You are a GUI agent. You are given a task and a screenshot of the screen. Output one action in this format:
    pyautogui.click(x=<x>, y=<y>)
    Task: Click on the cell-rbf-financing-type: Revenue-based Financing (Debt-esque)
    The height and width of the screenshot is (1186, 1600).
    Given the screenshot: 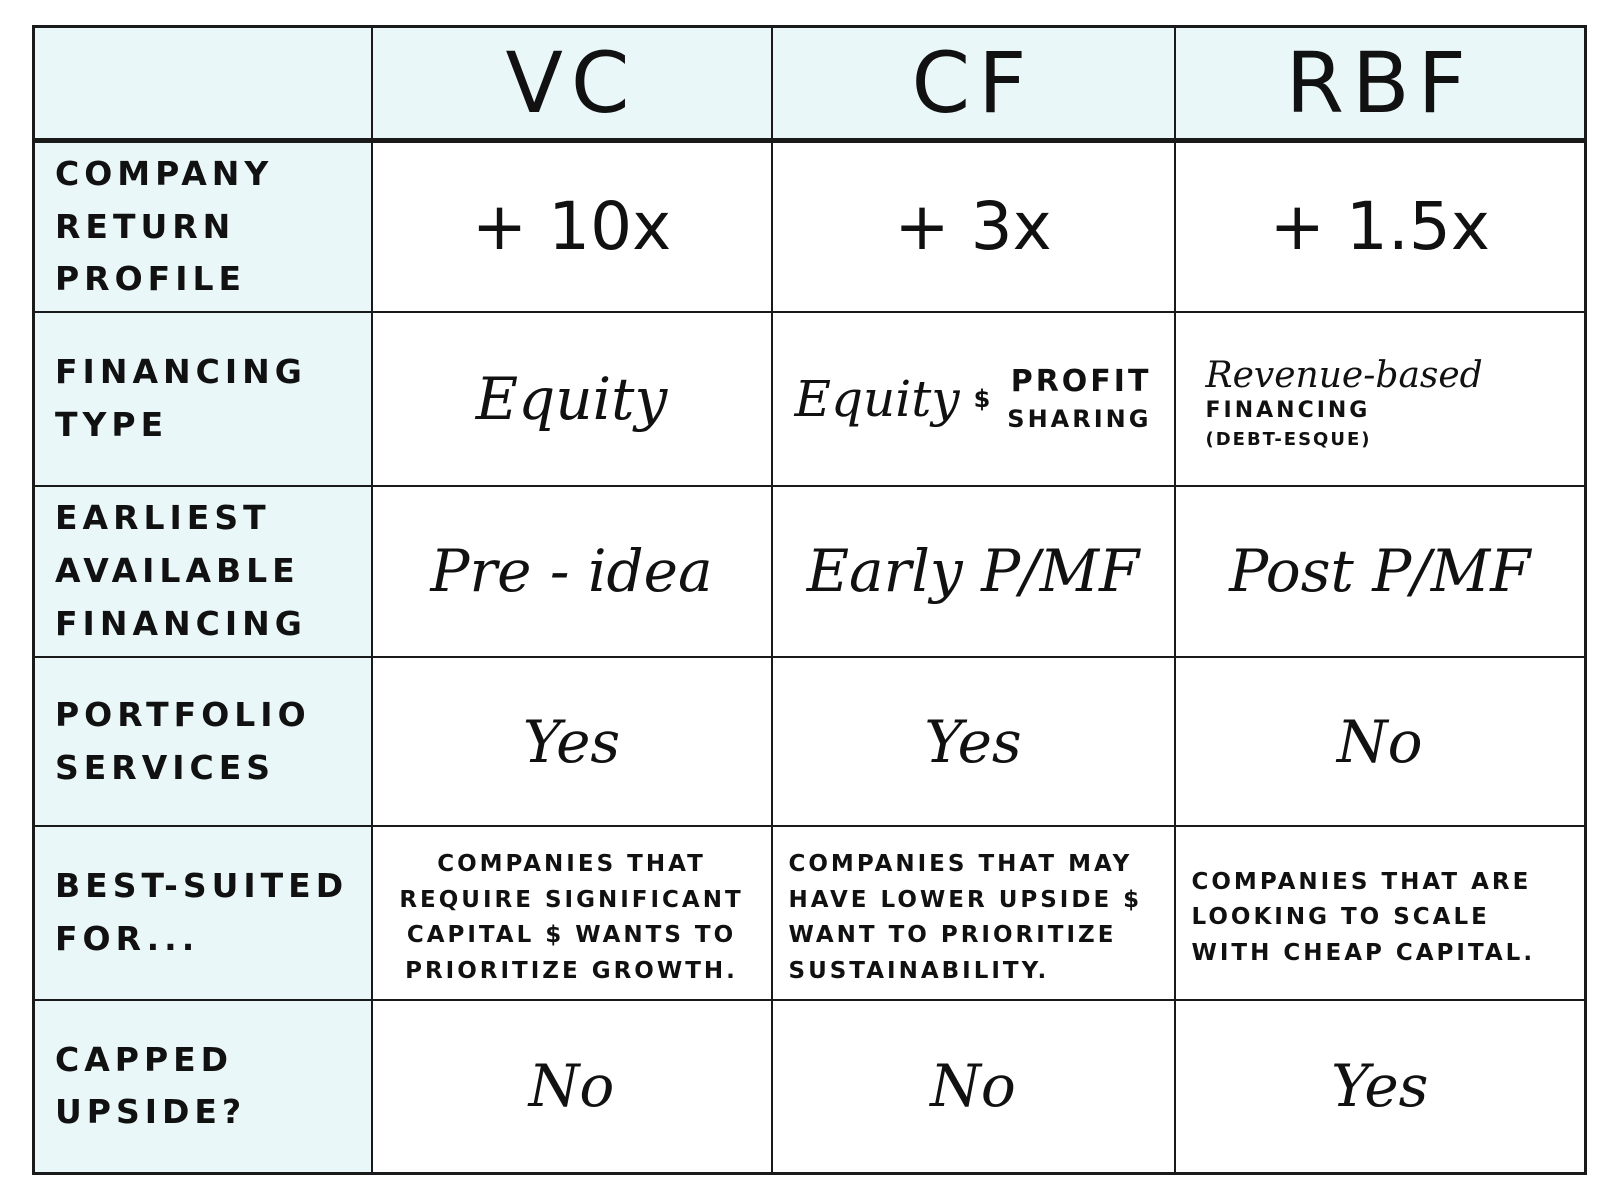 What is the action you would take?
    pyautogui.click(x=1380, y=398)
    